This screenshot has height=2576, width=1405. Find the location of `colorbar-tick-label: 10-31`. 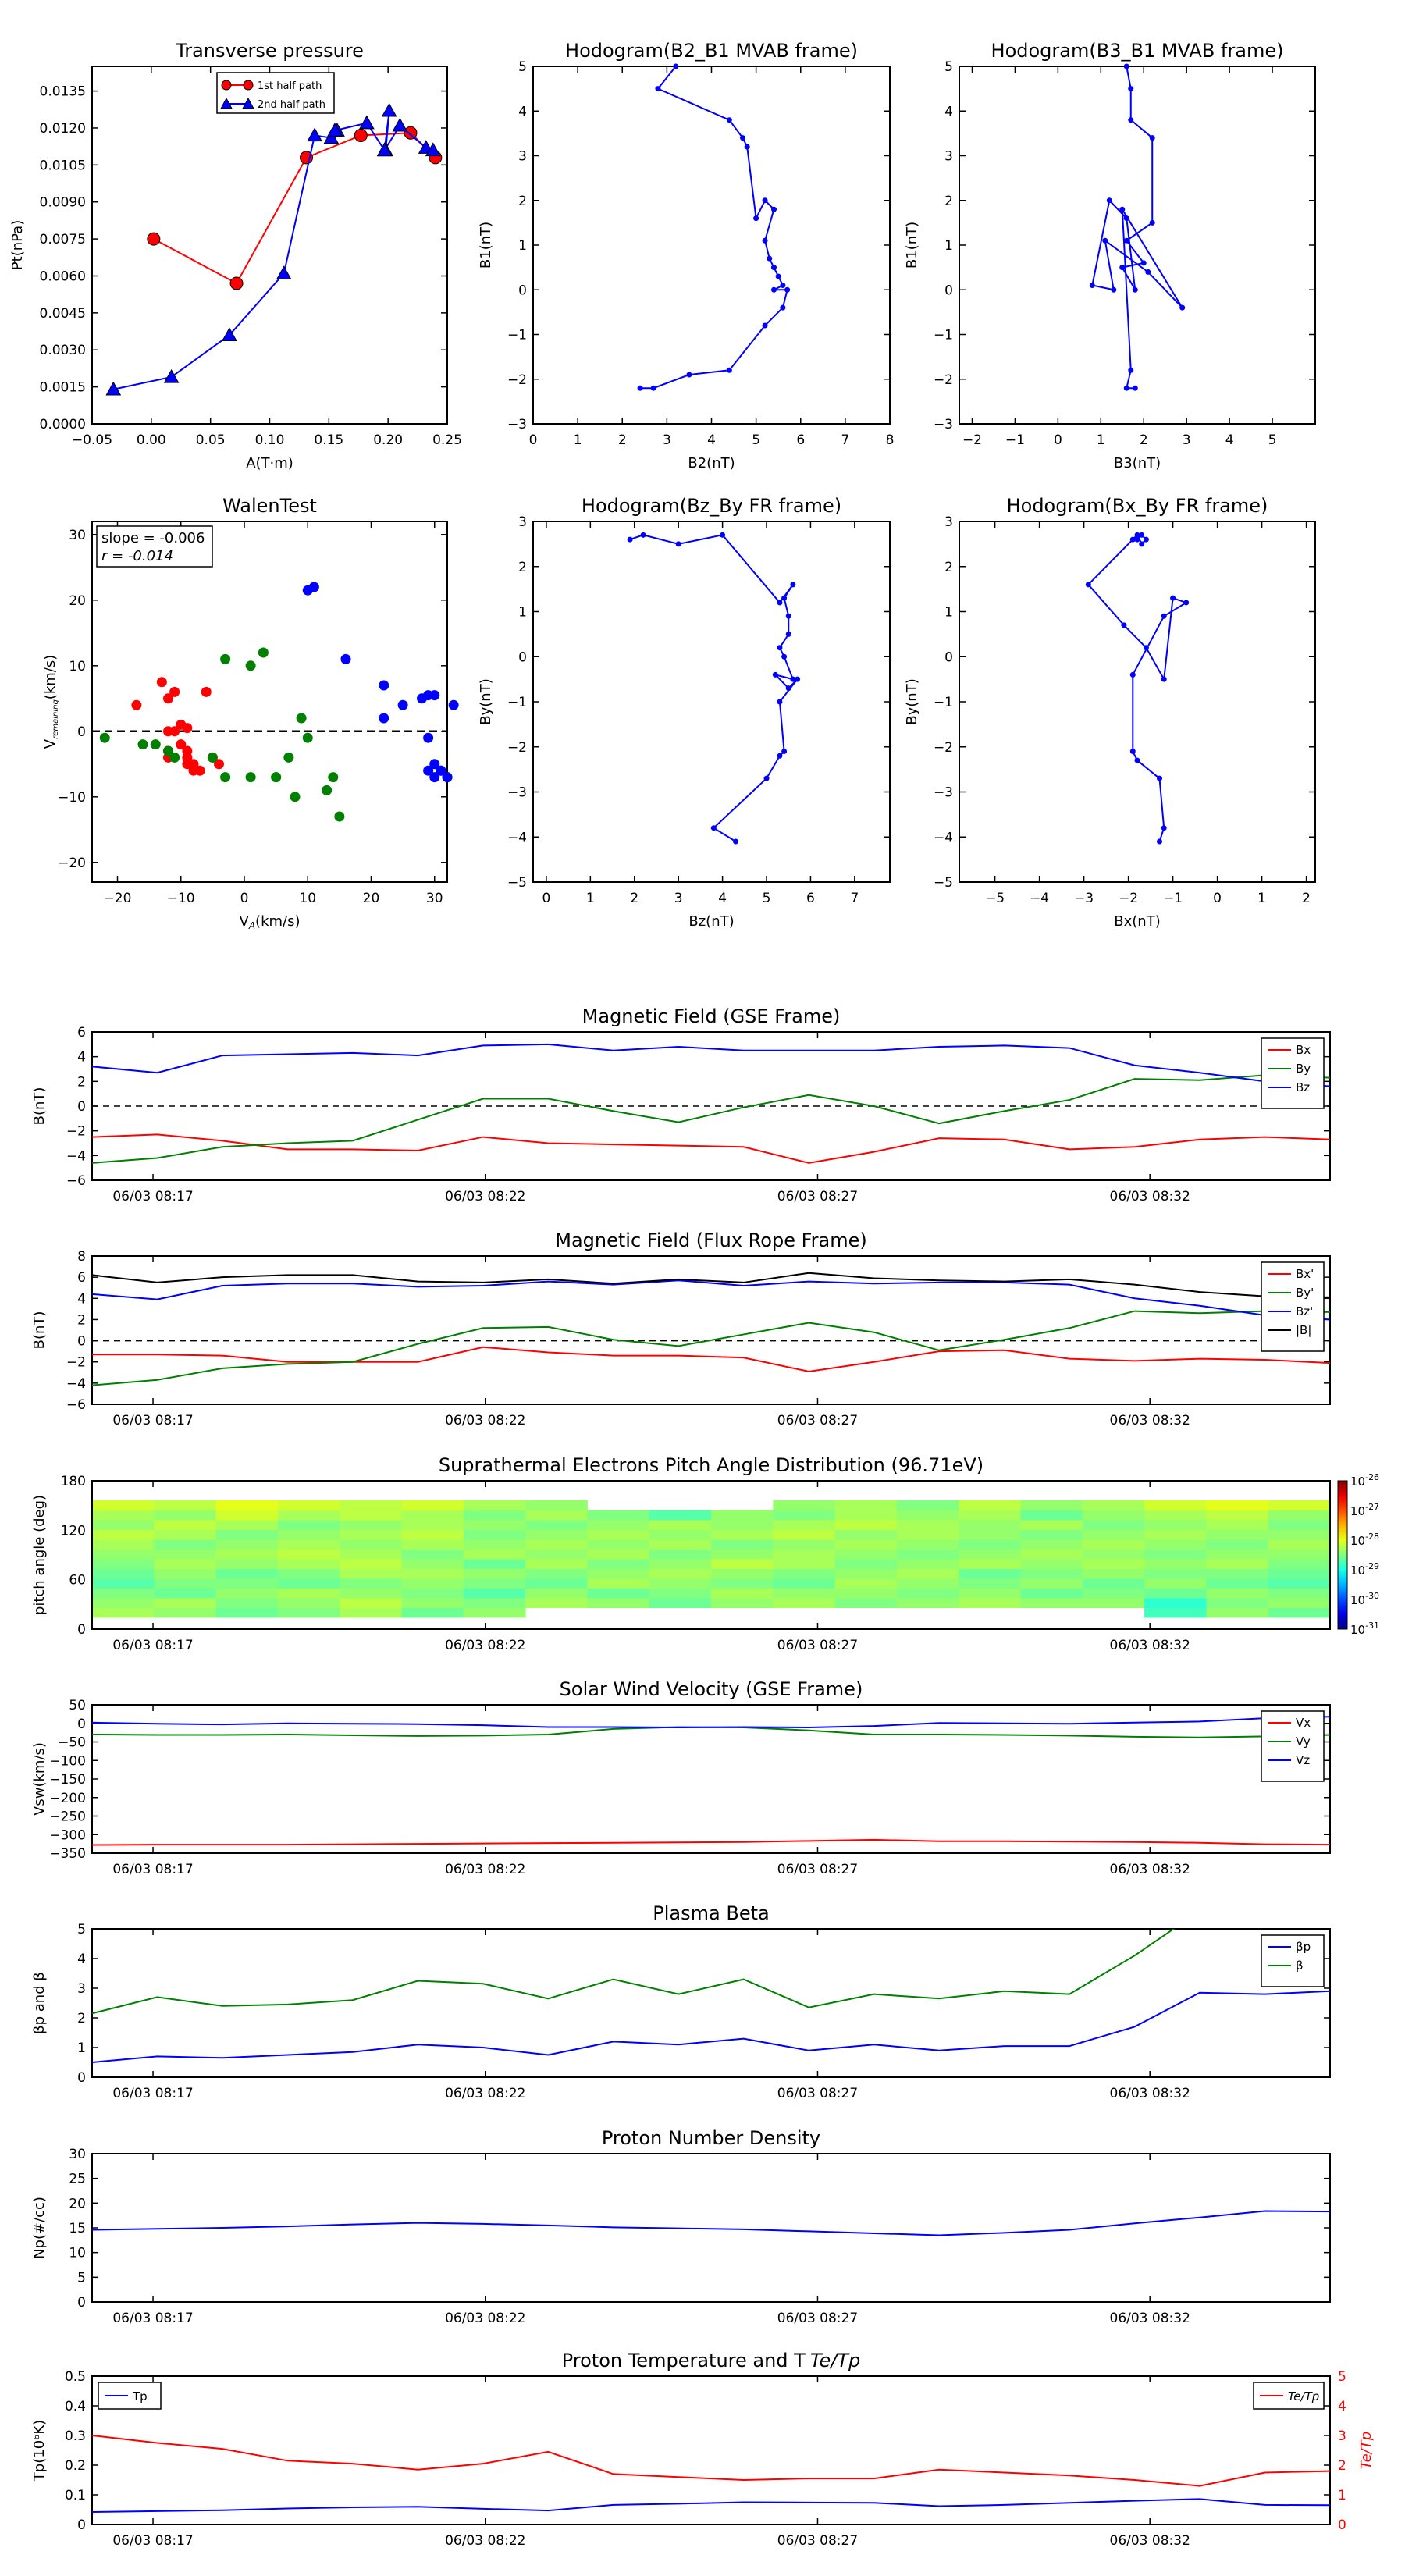

colorbar-tick-label: 10-31 is located at coordinates (1364, 1629).